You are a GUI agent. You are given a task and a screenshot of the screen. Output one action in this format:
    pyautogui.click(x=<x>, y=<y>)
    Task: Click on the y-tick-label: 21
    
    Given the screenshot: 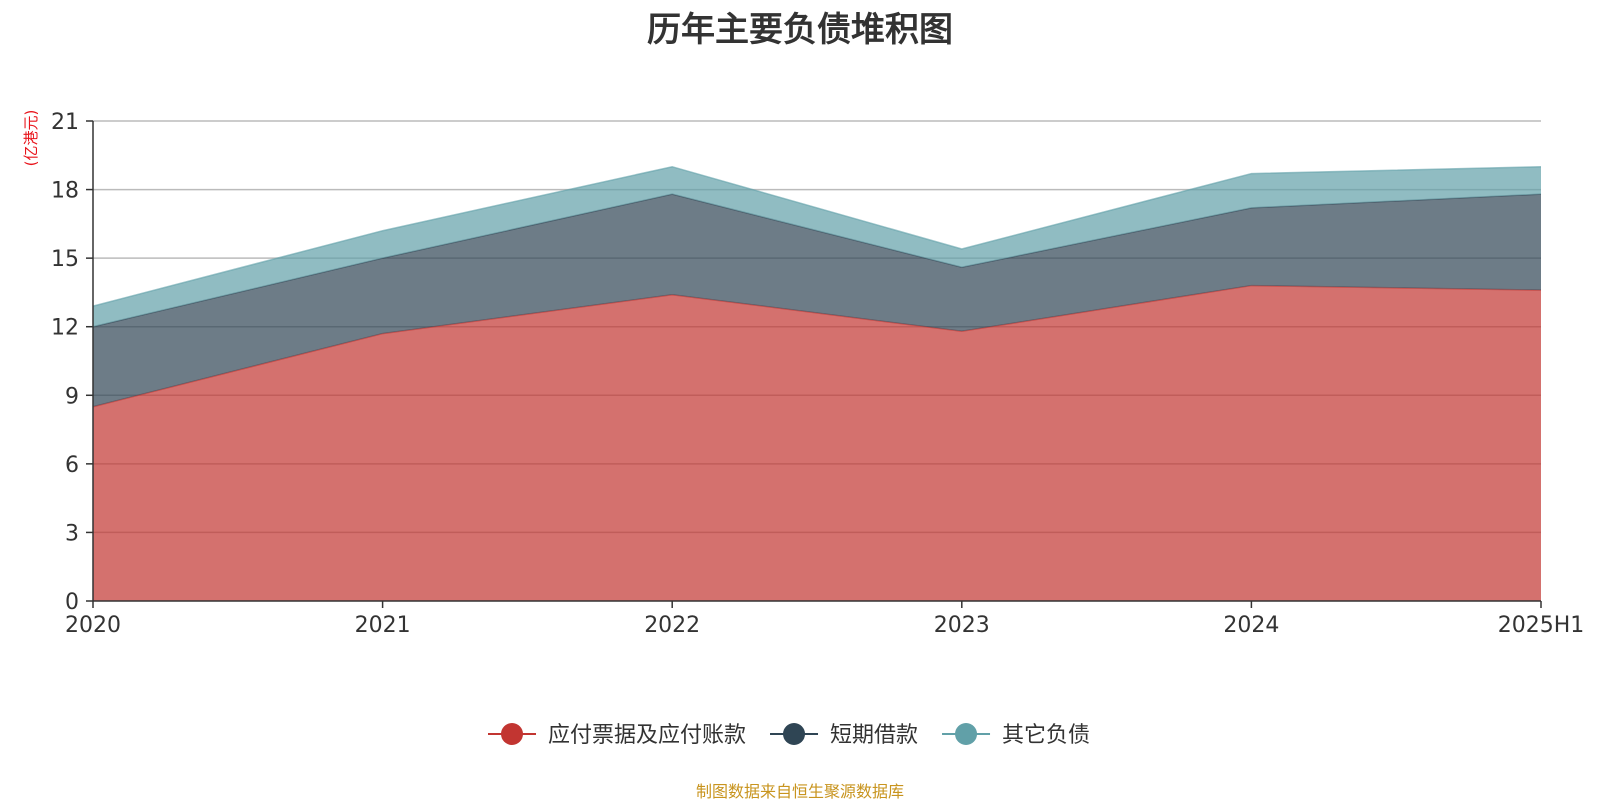 What is the action you would take?
    pyautogui.click(x=65, y=122)
    